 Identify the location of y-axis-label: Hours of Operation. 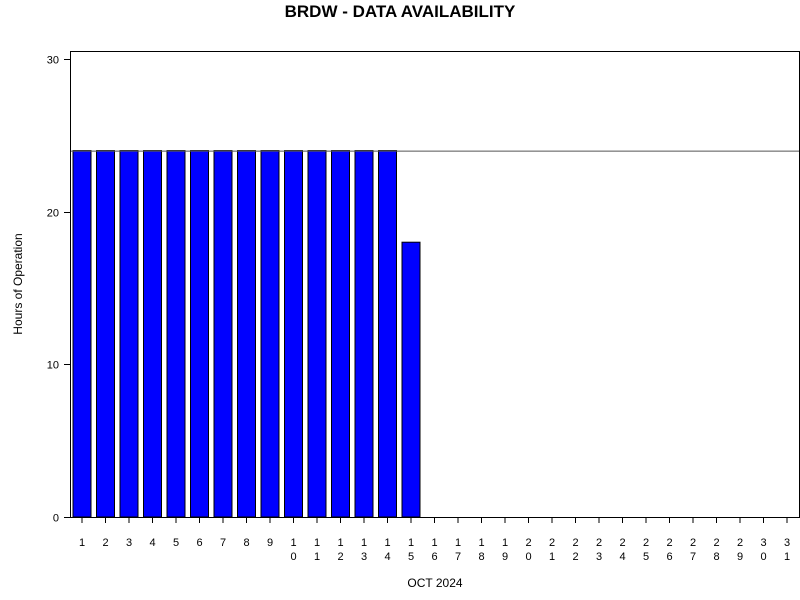
(18, 283).